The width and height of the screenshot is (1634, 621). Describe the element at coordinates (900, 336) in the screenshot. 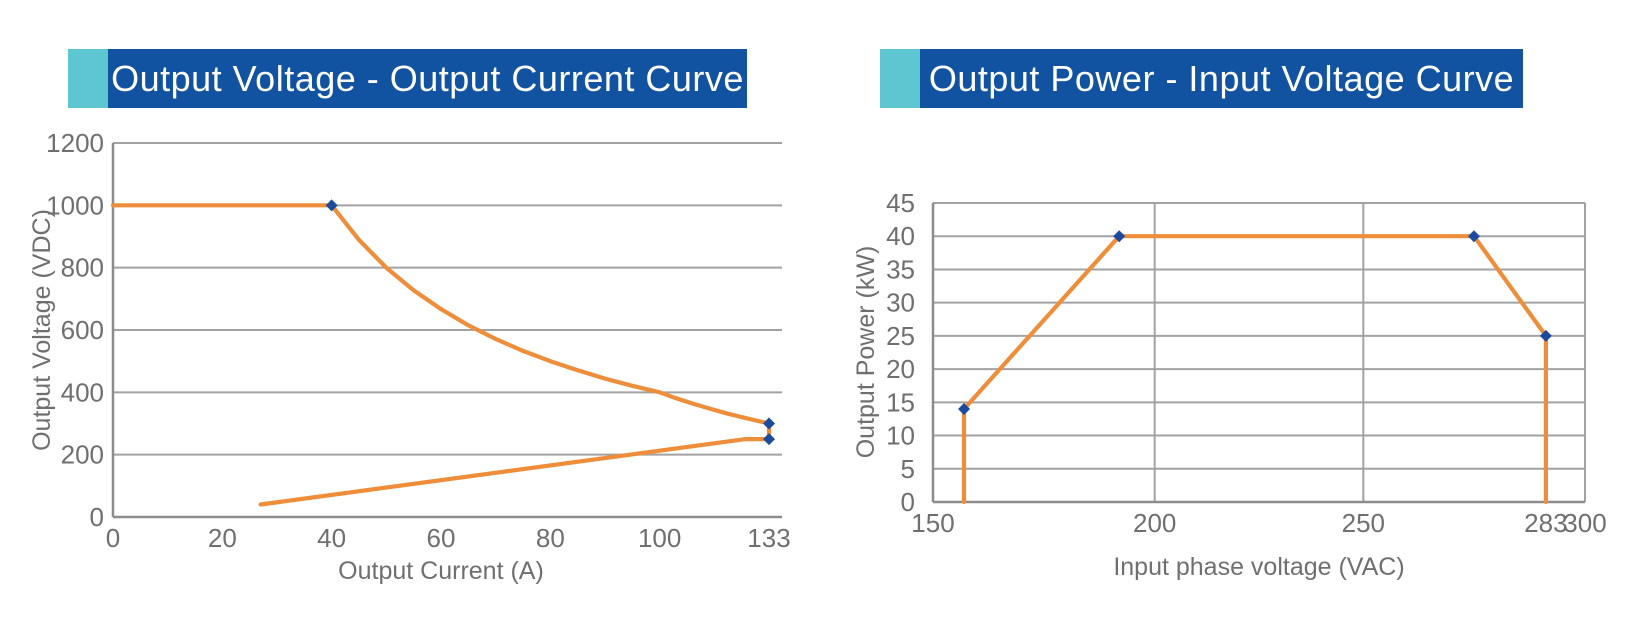

I see `y-tick-label: 25` at that location.